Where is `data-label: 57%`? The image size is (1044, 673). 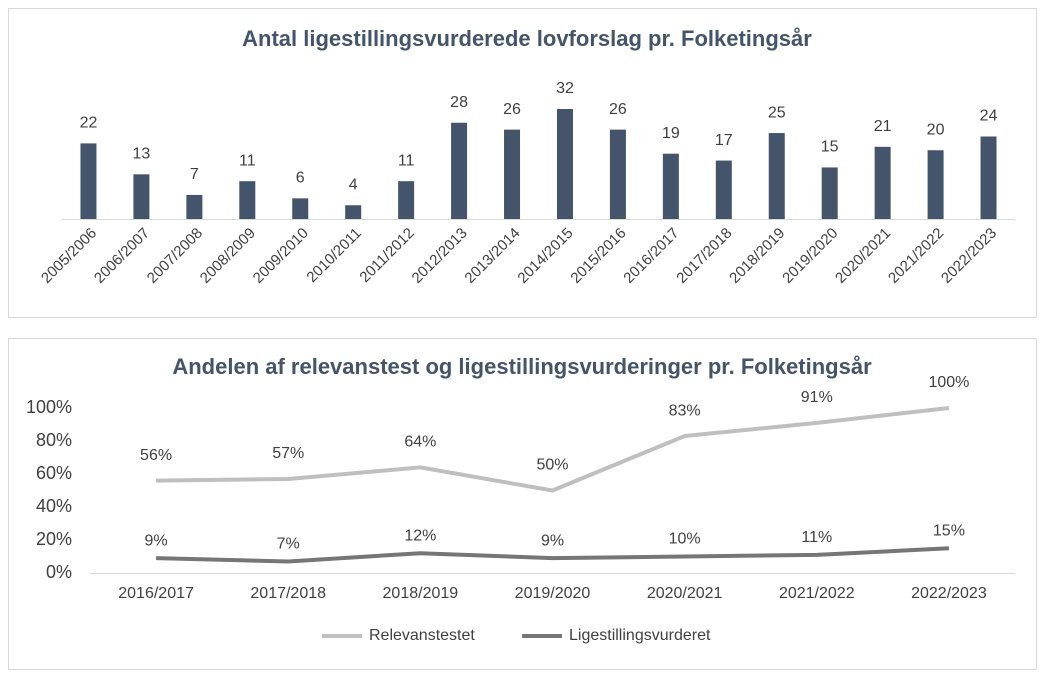
data-label: 57% is located at coordinates (288, 453).